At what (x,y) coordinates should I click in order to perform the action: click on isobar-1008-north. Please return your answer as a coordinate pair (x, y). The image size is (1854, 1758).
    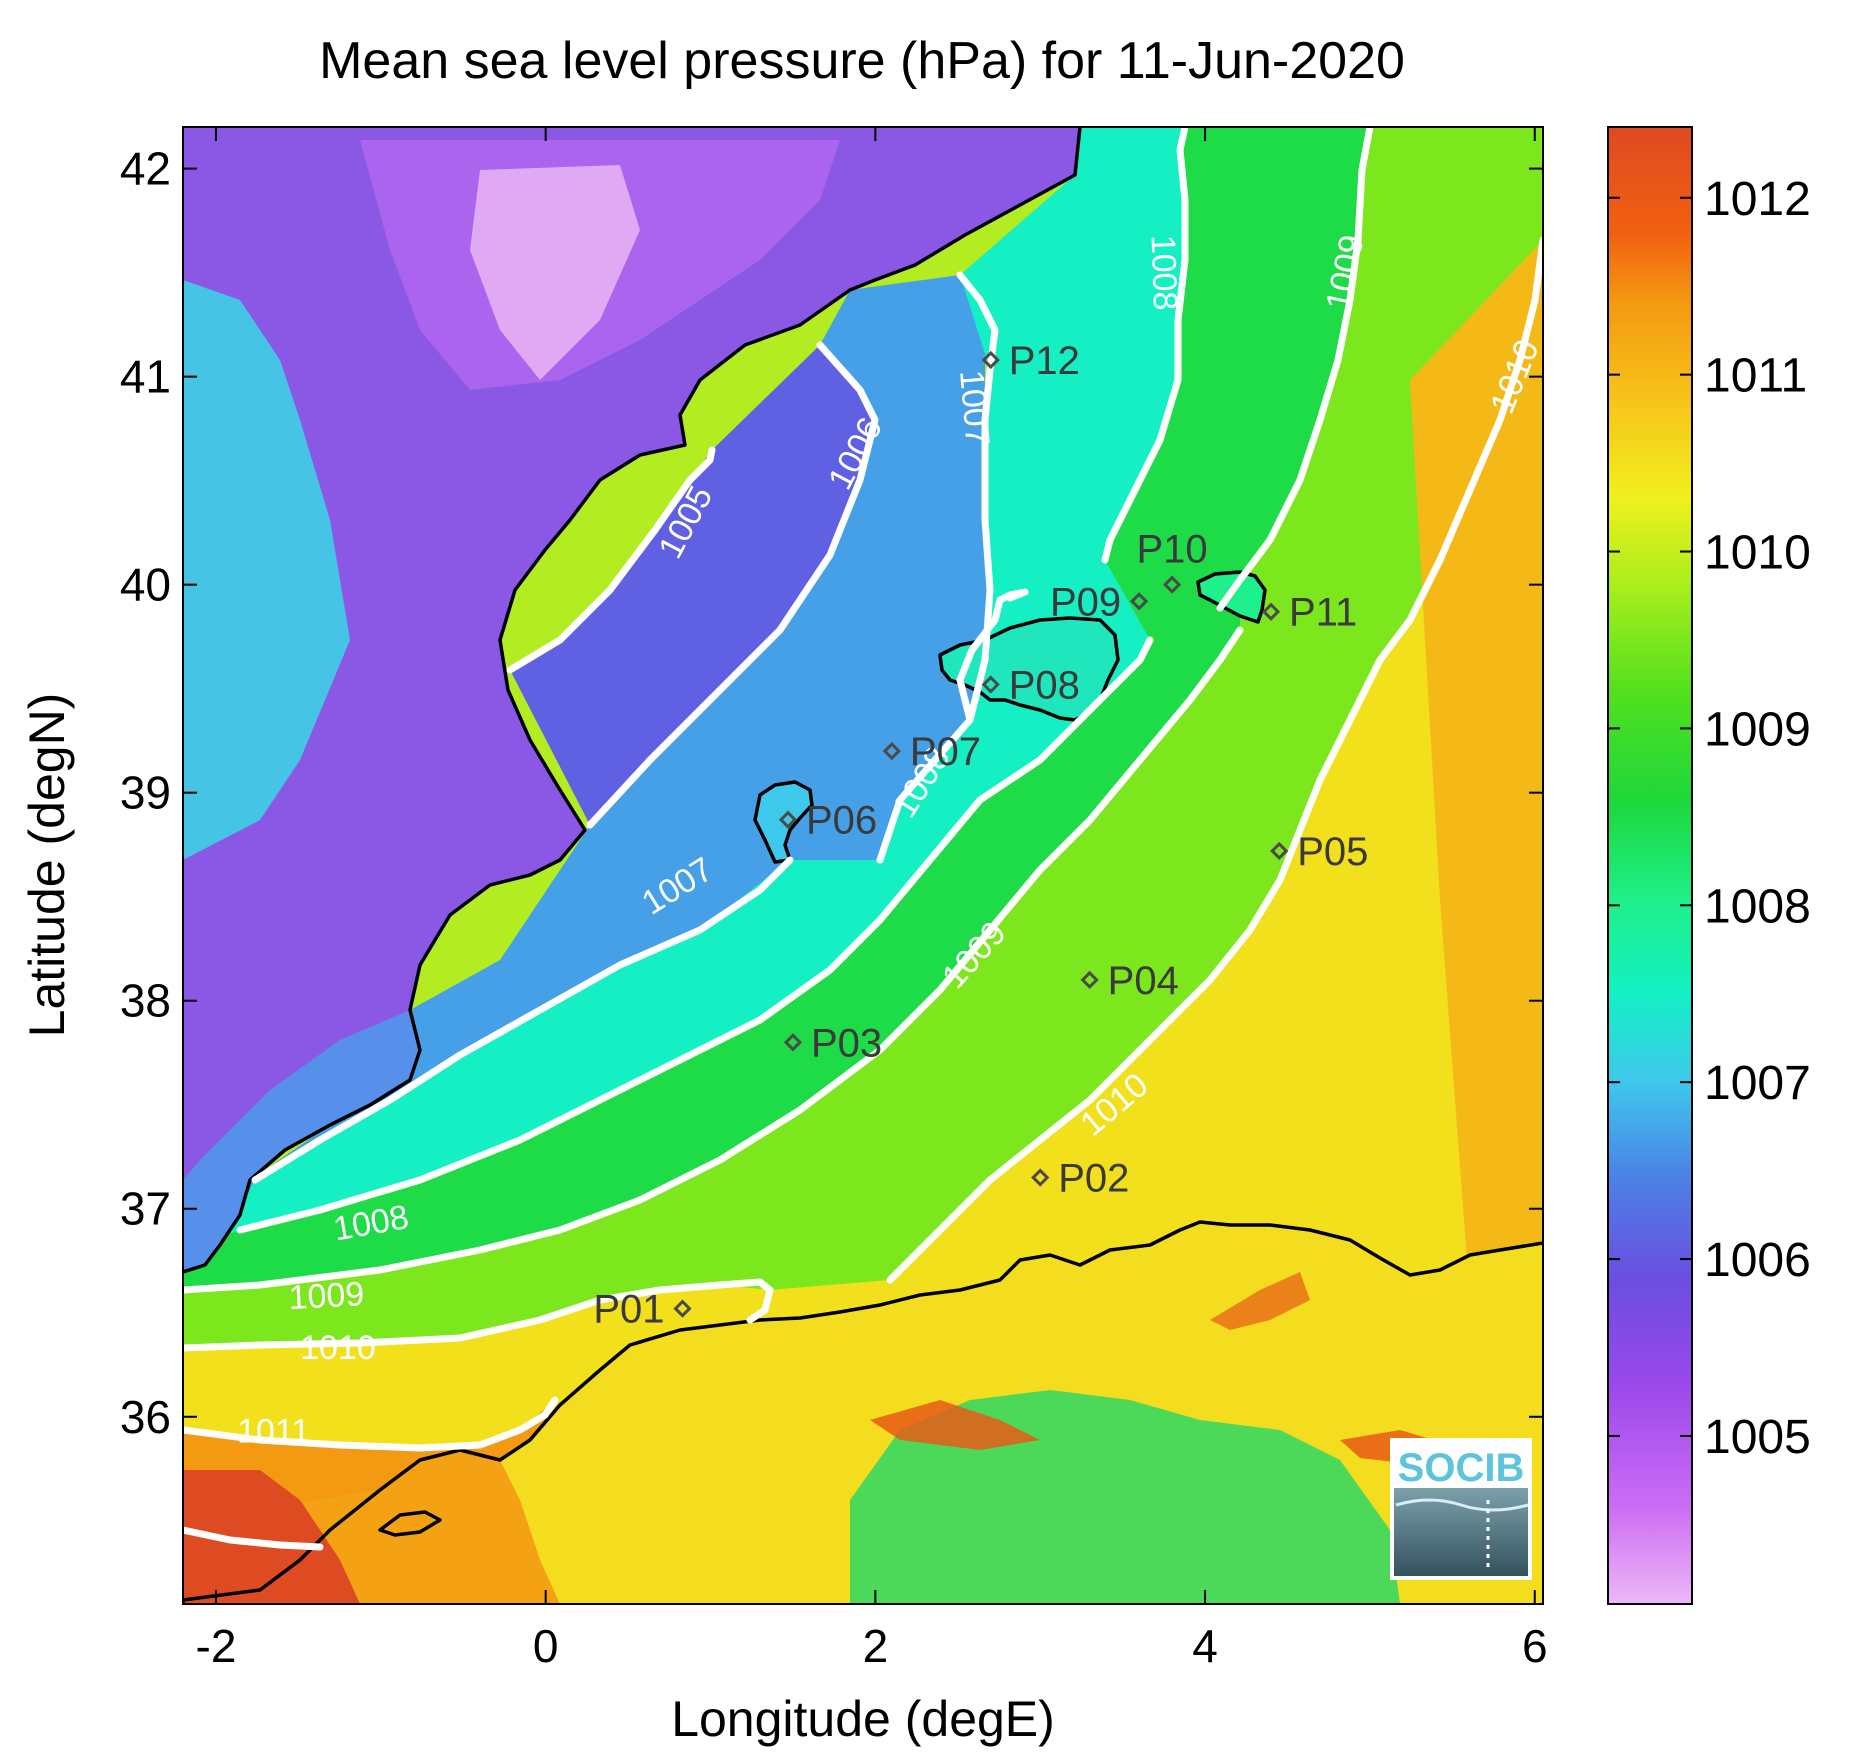
    Looking at the image, I should click on (1145, 345).